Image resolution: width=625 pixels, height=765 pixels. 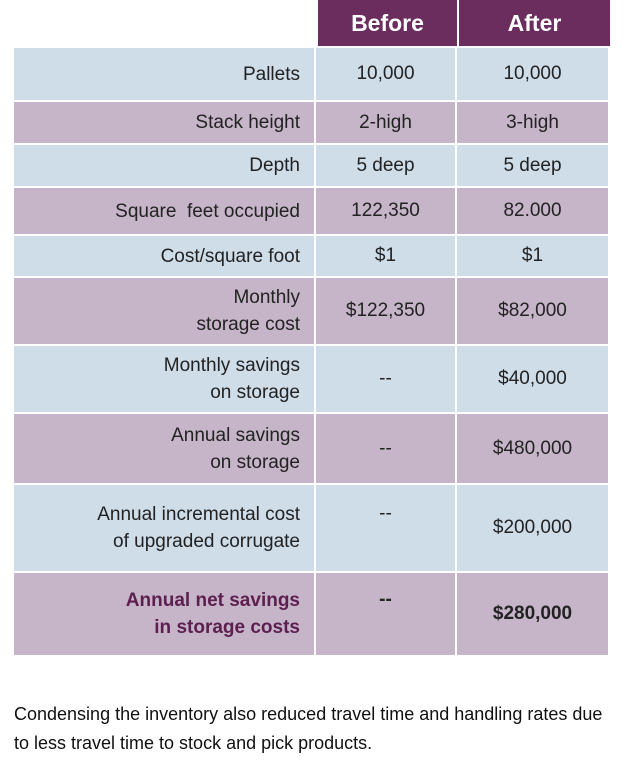 What do you see at coordinates (164, 165) in the screenshot?
I see `row-label: Depth` at bounding box center [164, 165].